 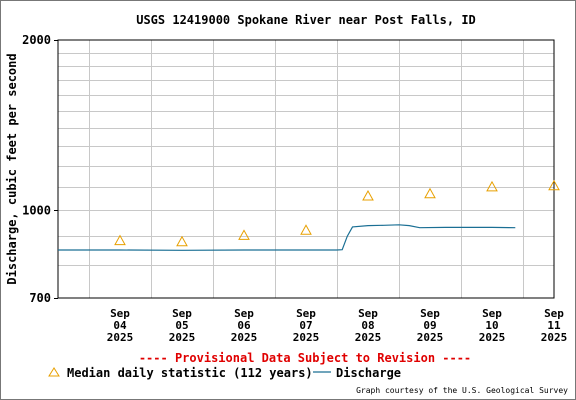 I want to click on y-tick-label: 2000, so click(x=36, y=40).